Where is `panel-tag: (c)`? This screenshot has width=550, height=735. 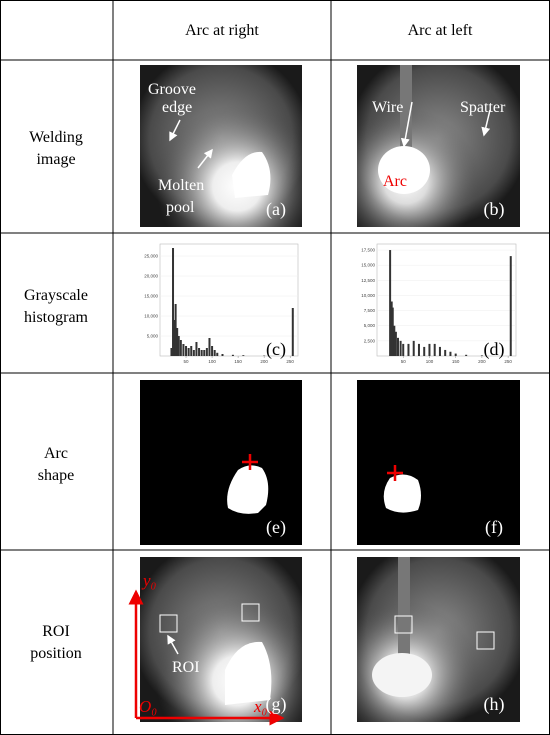 panel-tag: (c) is located at coordinates (276, 349).